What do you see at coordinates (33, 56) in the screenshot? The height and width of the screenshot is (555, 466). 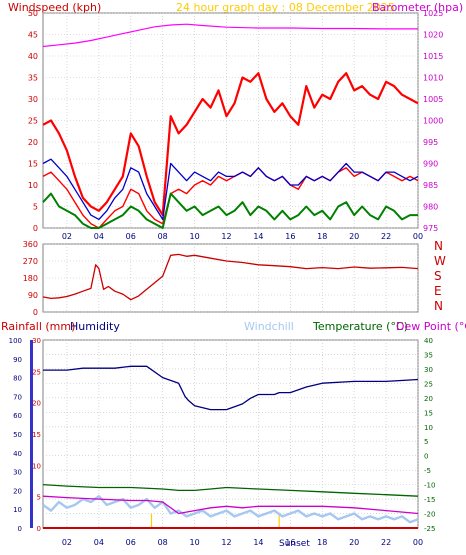 I see `windspeed-tick-label: 40` at bounding box center [33, 56].